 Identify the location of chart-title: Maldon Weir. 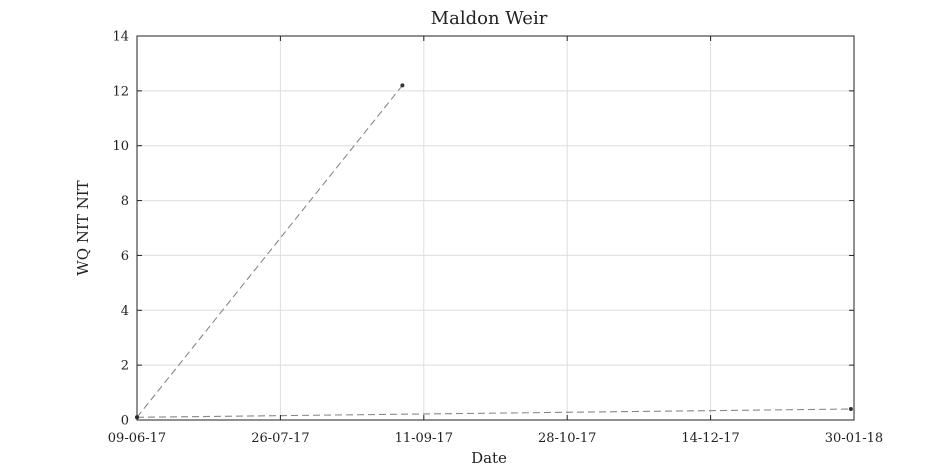
(489, 18).